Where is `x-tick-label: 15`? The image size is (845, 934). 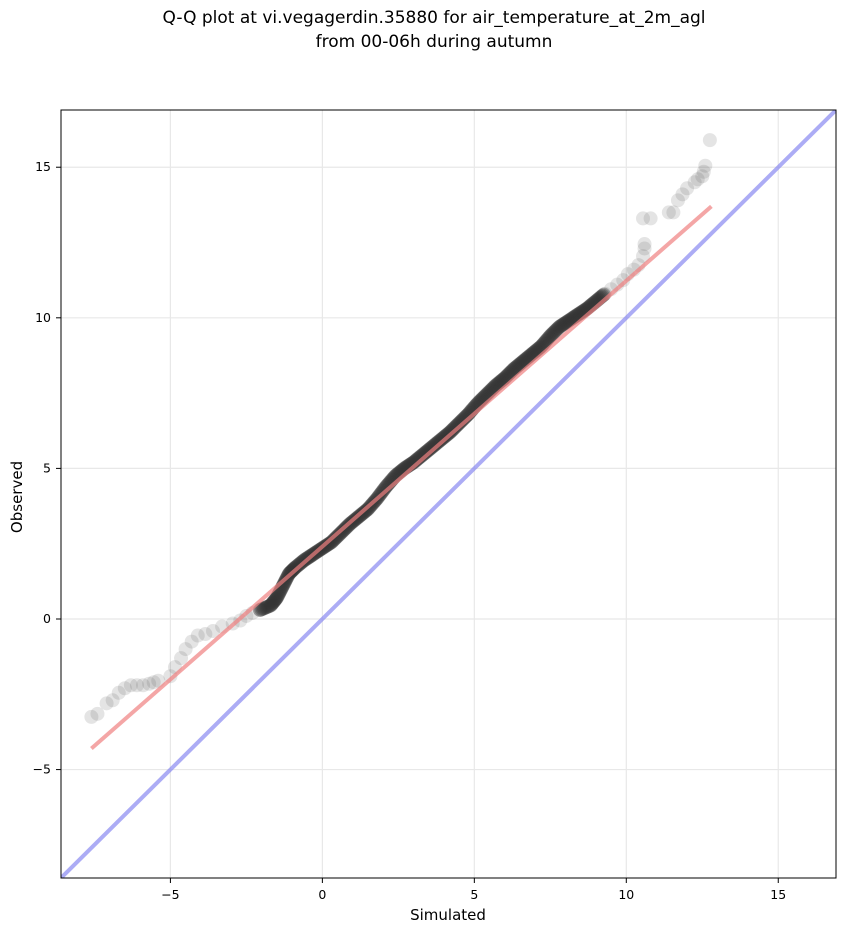
x-tick-label: 15 is located at coordinates (778, 894).